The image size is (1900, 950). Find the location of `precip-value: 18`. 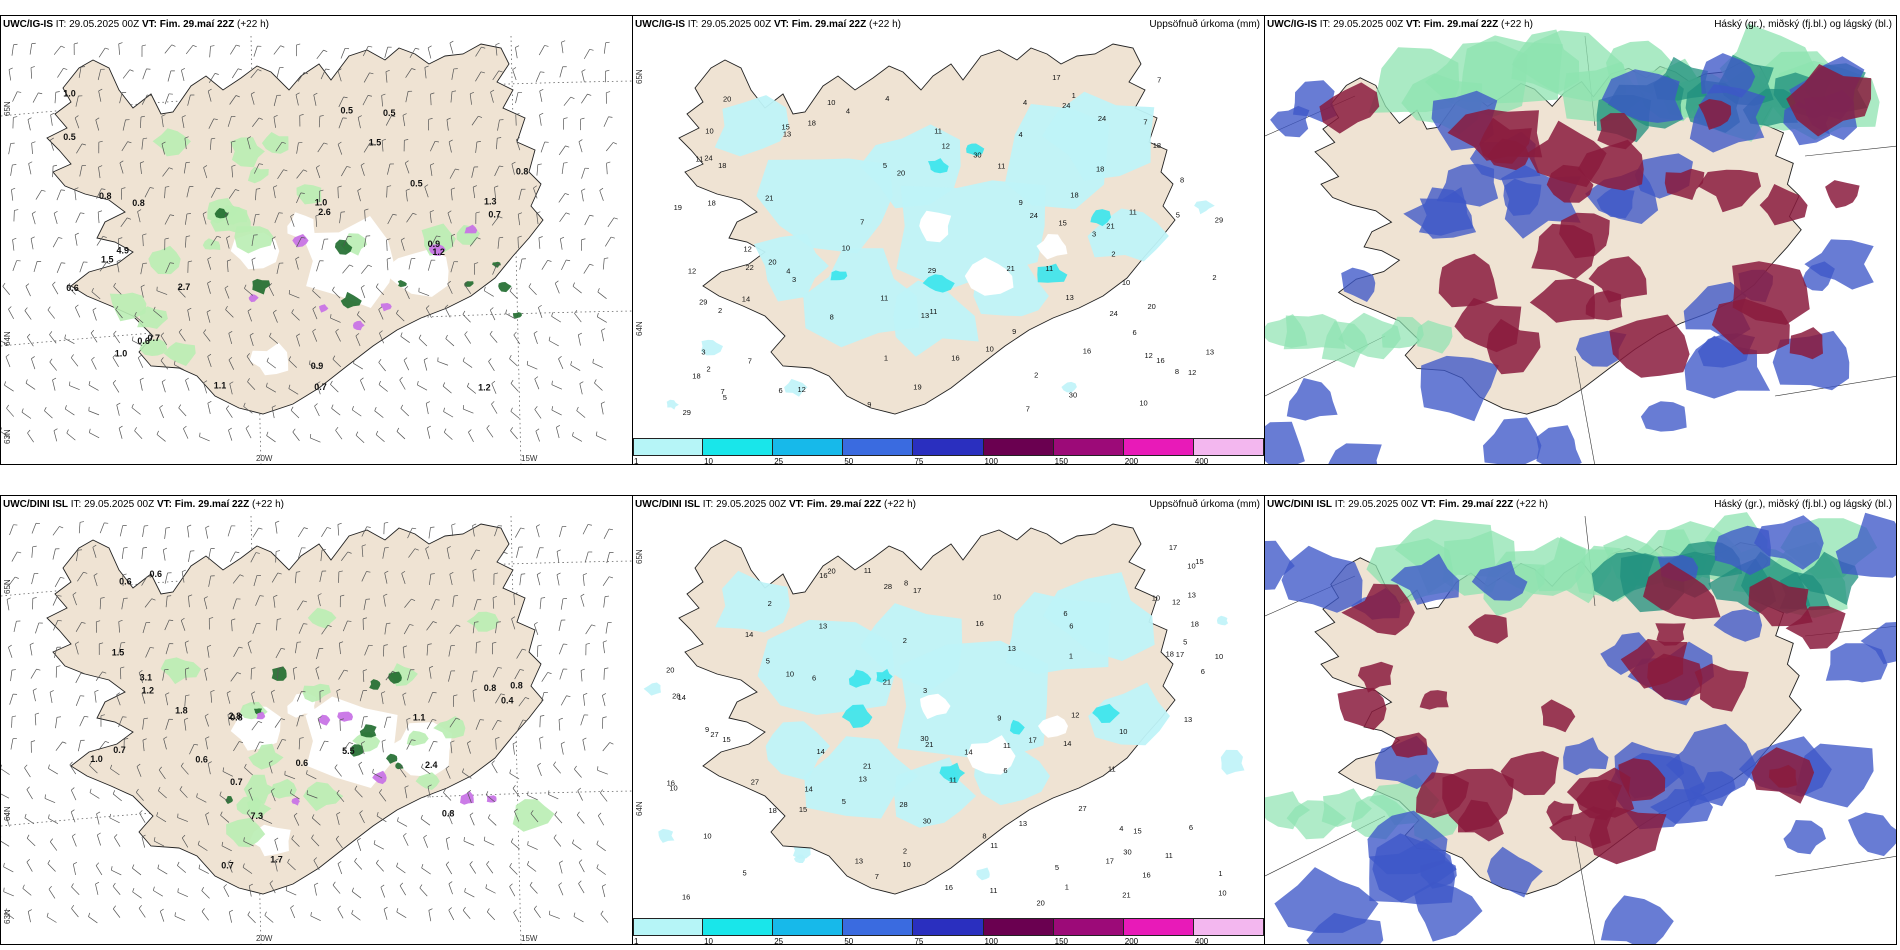

precip-value: 18 is located at coordinates (696, 376).